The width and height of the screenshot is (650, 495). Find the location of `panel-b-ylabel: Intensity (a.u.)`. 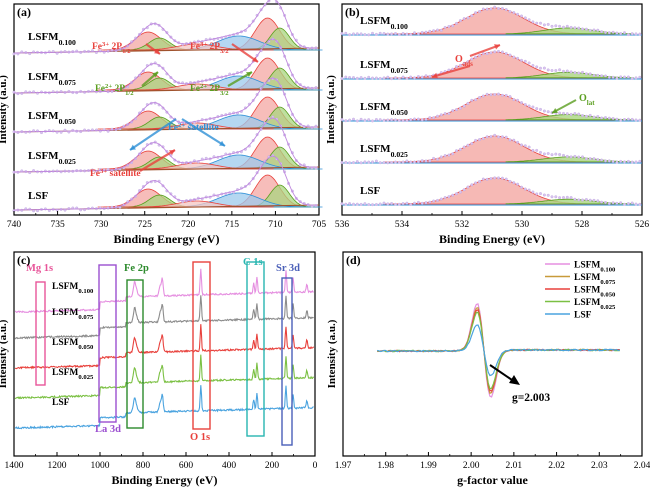

panel-b-ylabel: Intensity (a.u.) is located at coordinates (331, 109).